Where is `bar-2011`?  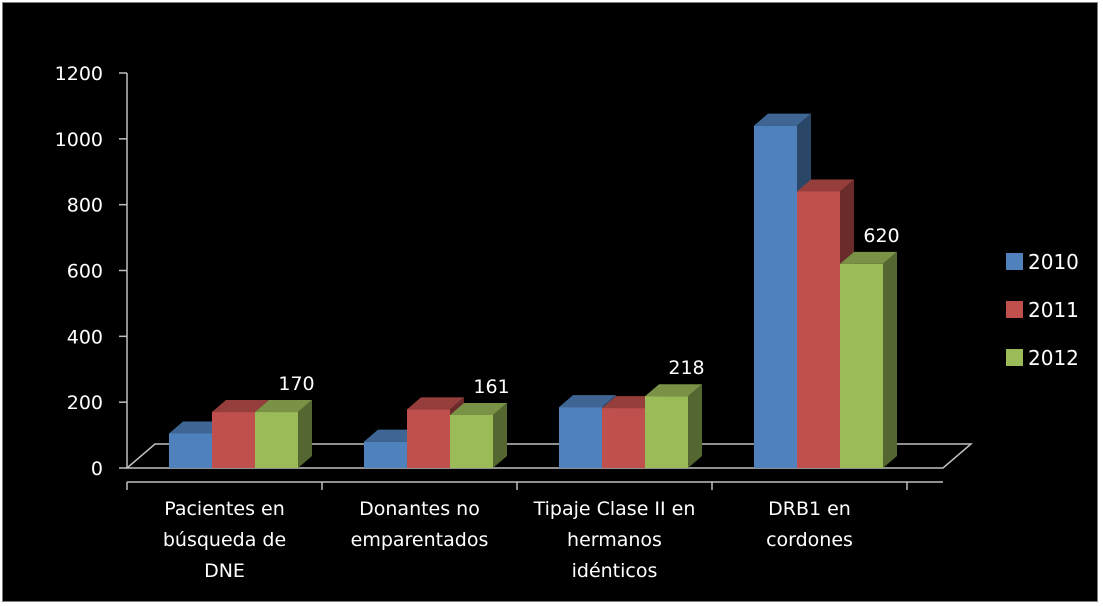
bar-2011 is located at coordinates (825, 323).